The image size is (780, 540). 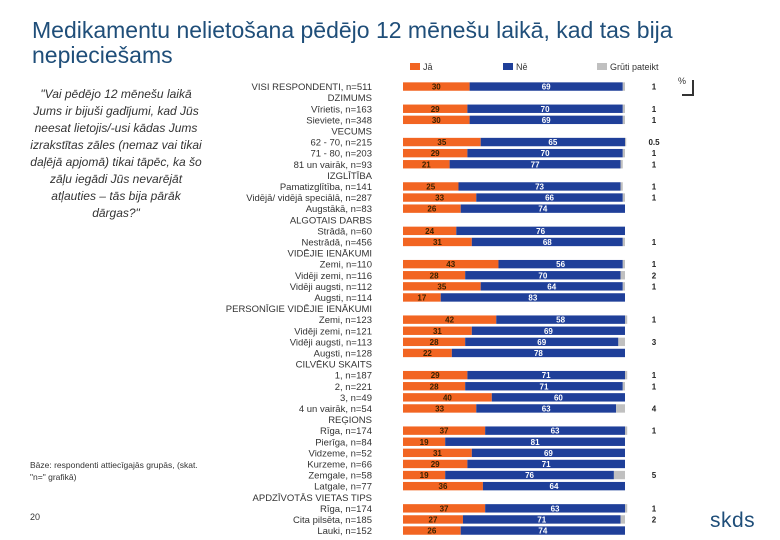 I want to click on value-label-ja: 21, so click(x=426, y=164).